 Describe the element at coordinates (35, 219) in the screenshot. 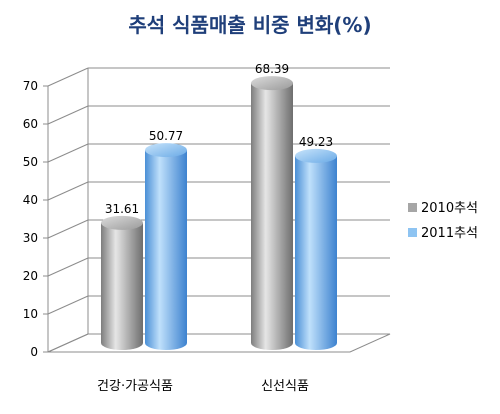

I see `y-axis: 0 10 20 30 40 50 60 70` at that location.